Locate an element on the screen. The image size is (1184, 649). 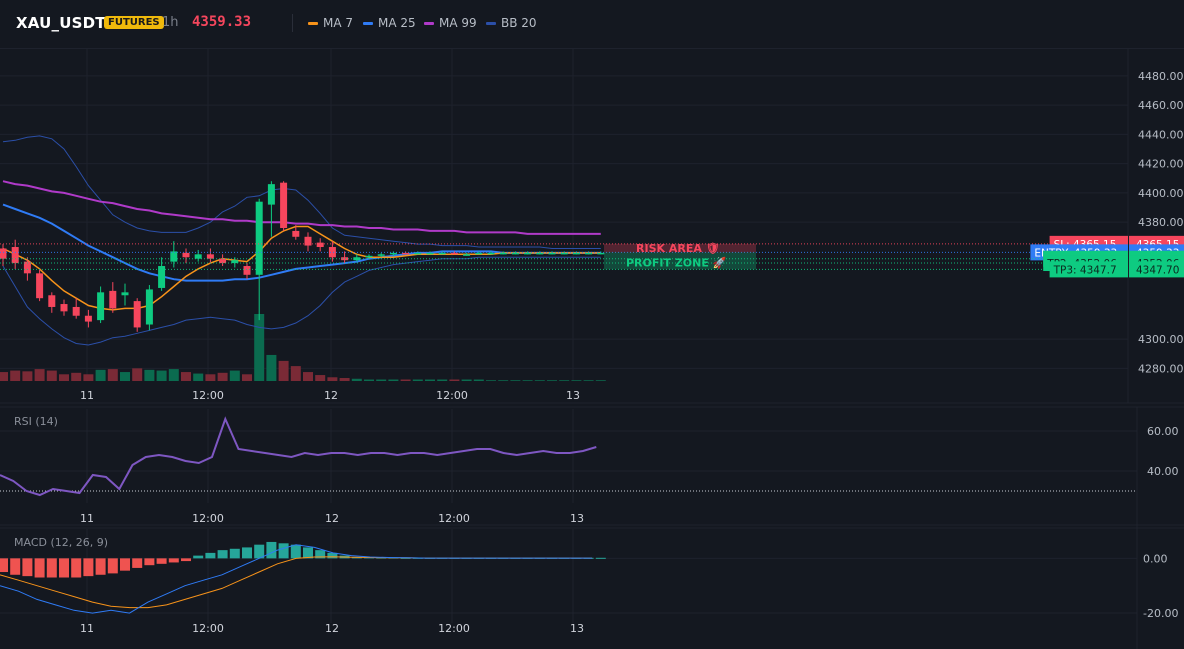
legend-ma99-swatch is located at coordinates (429, 23).